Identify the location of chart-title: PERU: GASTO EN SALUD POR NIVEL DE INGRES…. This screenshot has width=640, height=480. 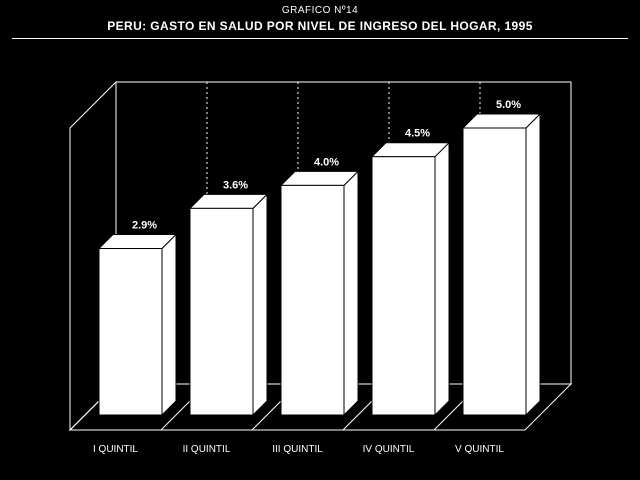
(320, 26).